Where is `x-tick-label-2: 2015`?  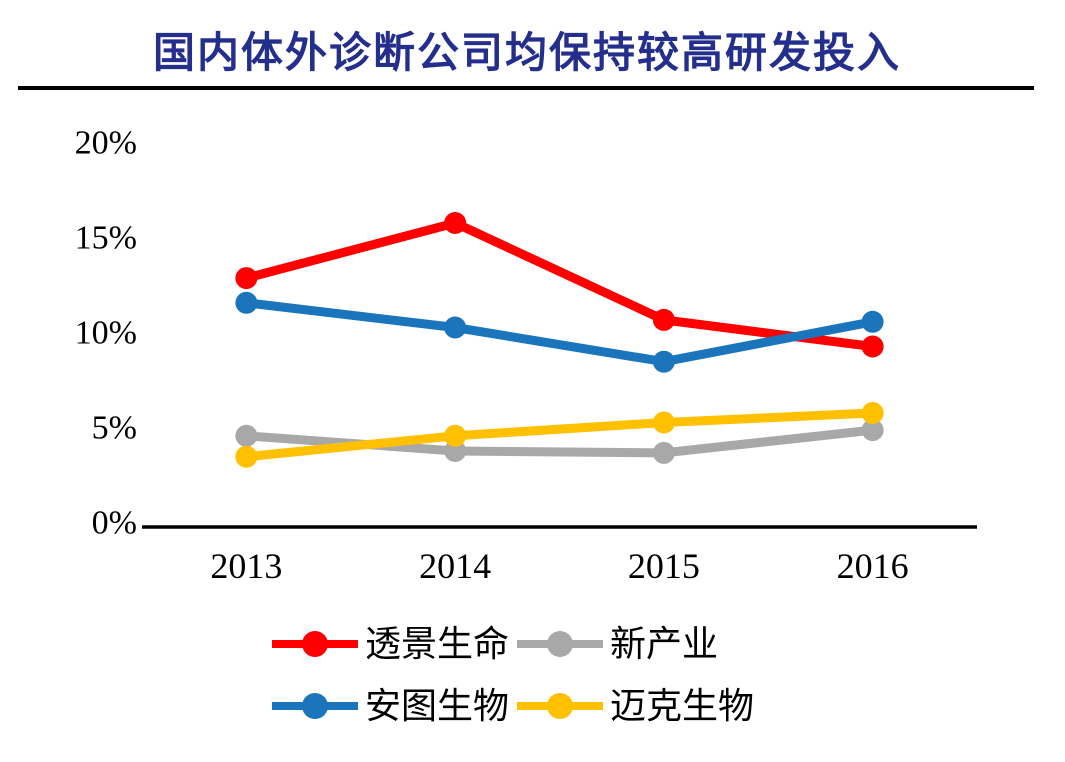 x-tick-label-2: 2015 is located at coordinates (664, 566).